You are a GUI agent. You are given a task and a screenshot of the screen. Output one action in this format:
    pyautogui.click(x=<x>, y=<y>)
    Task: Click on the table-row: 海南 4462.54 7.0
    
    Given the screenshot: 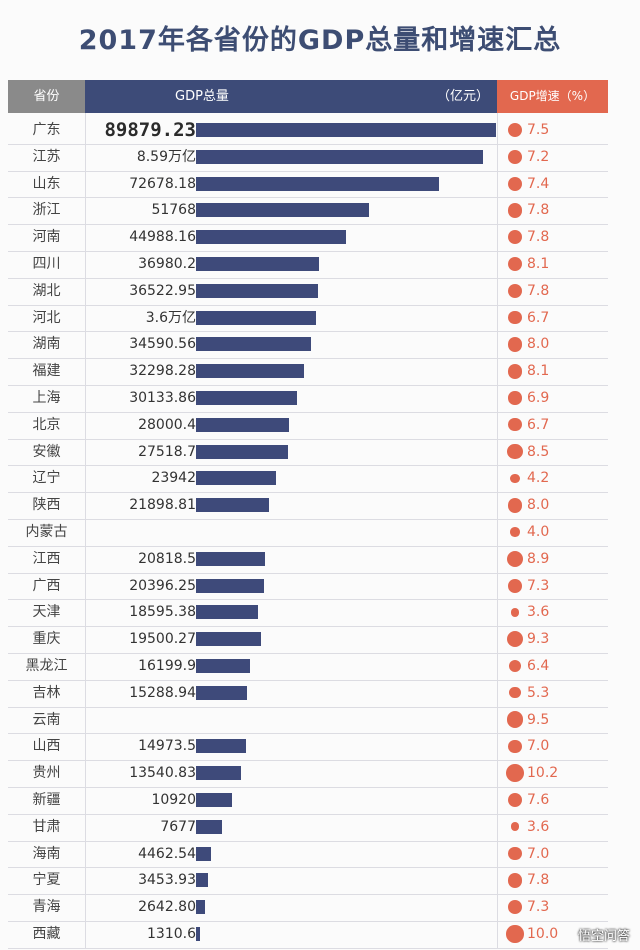 What is the action you would take?
    pyautogui.click(x=308, y=855)
    